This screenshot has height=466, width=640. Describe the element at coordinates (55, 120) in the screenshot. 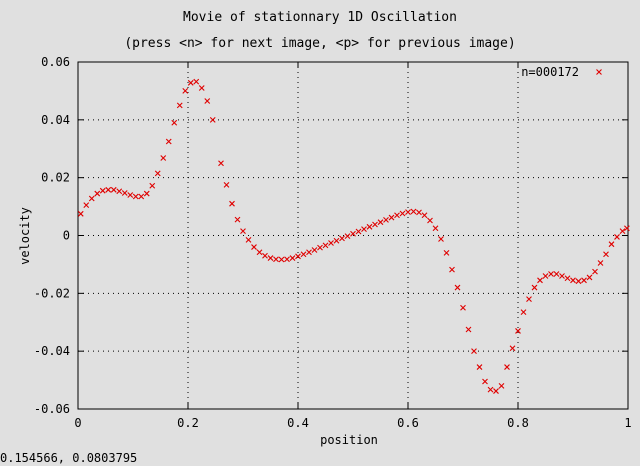

I see `y-tick-label: 0.04` at that location.